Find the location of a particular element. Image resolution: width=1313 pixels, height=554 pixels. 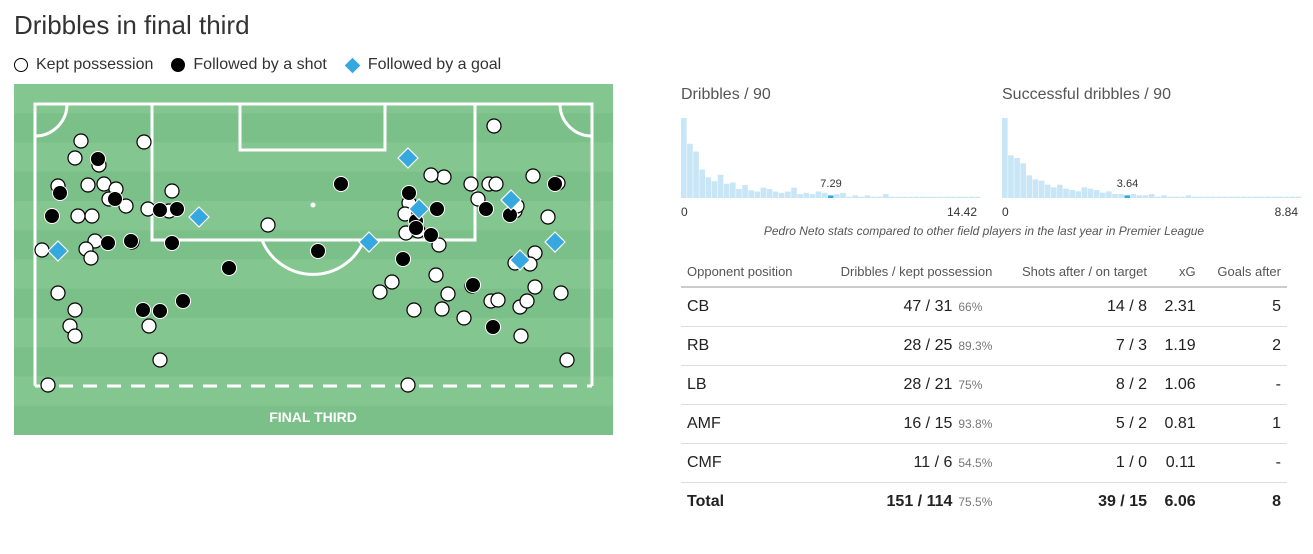

xg-cell: 2.31 is located at coordinates (1177, 307).